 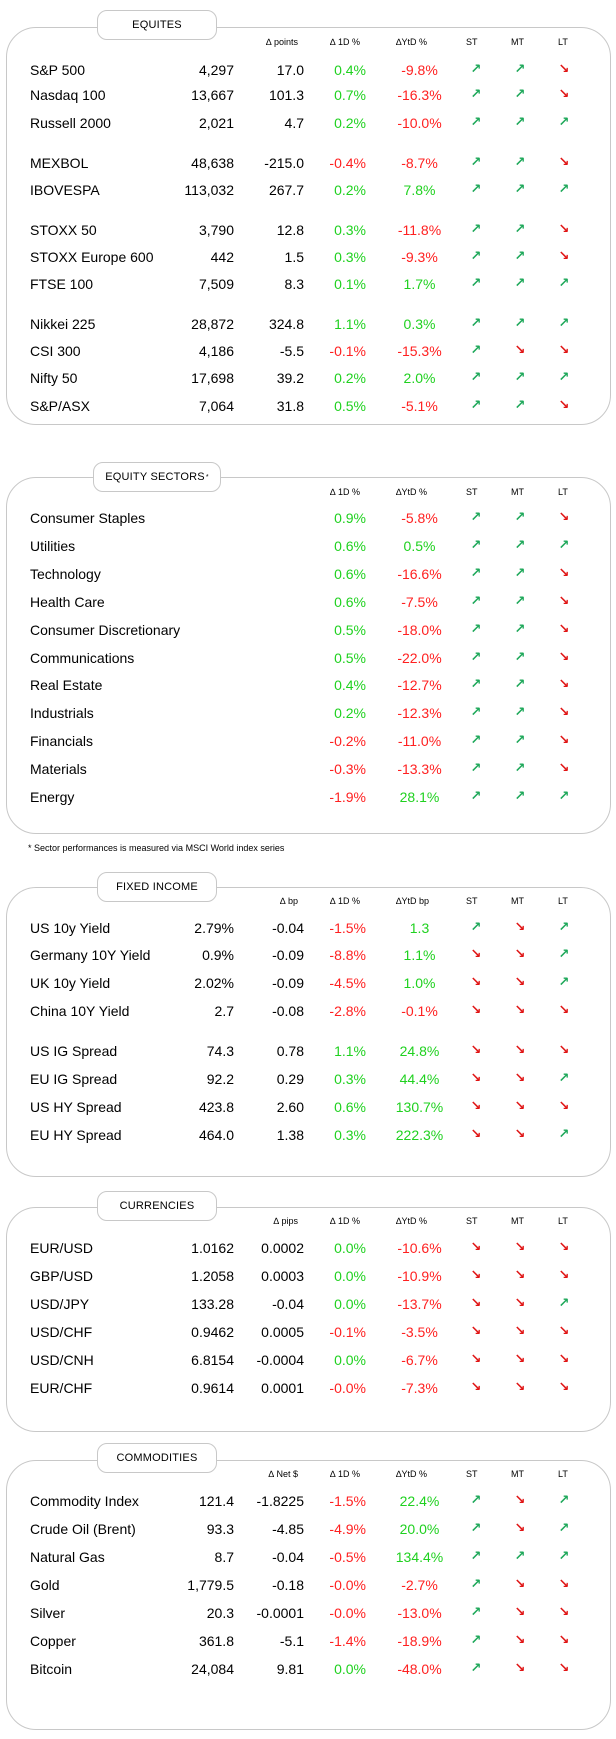 I want to click on currencies-tab: CURRENCIES, so click(x=157, y=1206).